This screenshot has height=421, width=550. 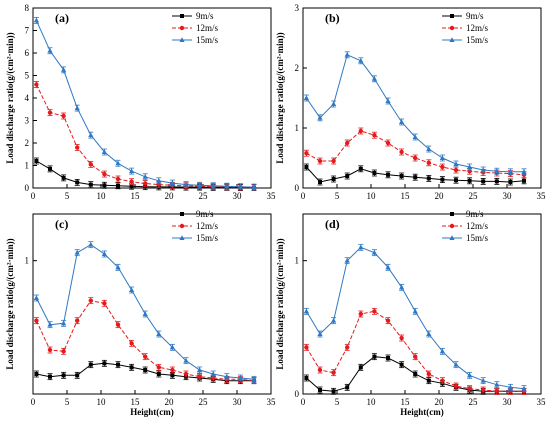 I want to click on y-tick-label: 6, so click(x=27, y=53).